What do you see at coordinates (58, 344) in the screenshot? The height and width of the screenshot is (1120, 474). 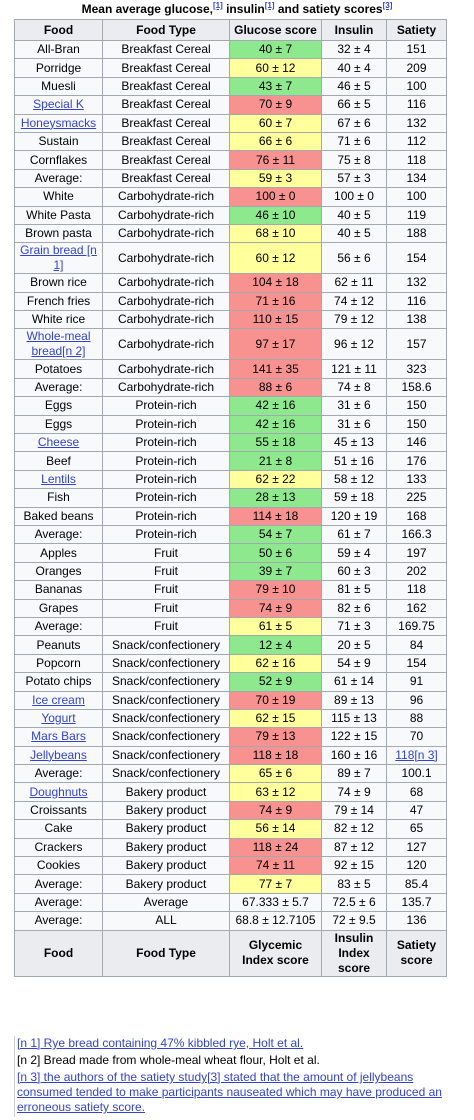 I see `link: Whole-meal bread[n 2]` at bounding box center [58, 344].